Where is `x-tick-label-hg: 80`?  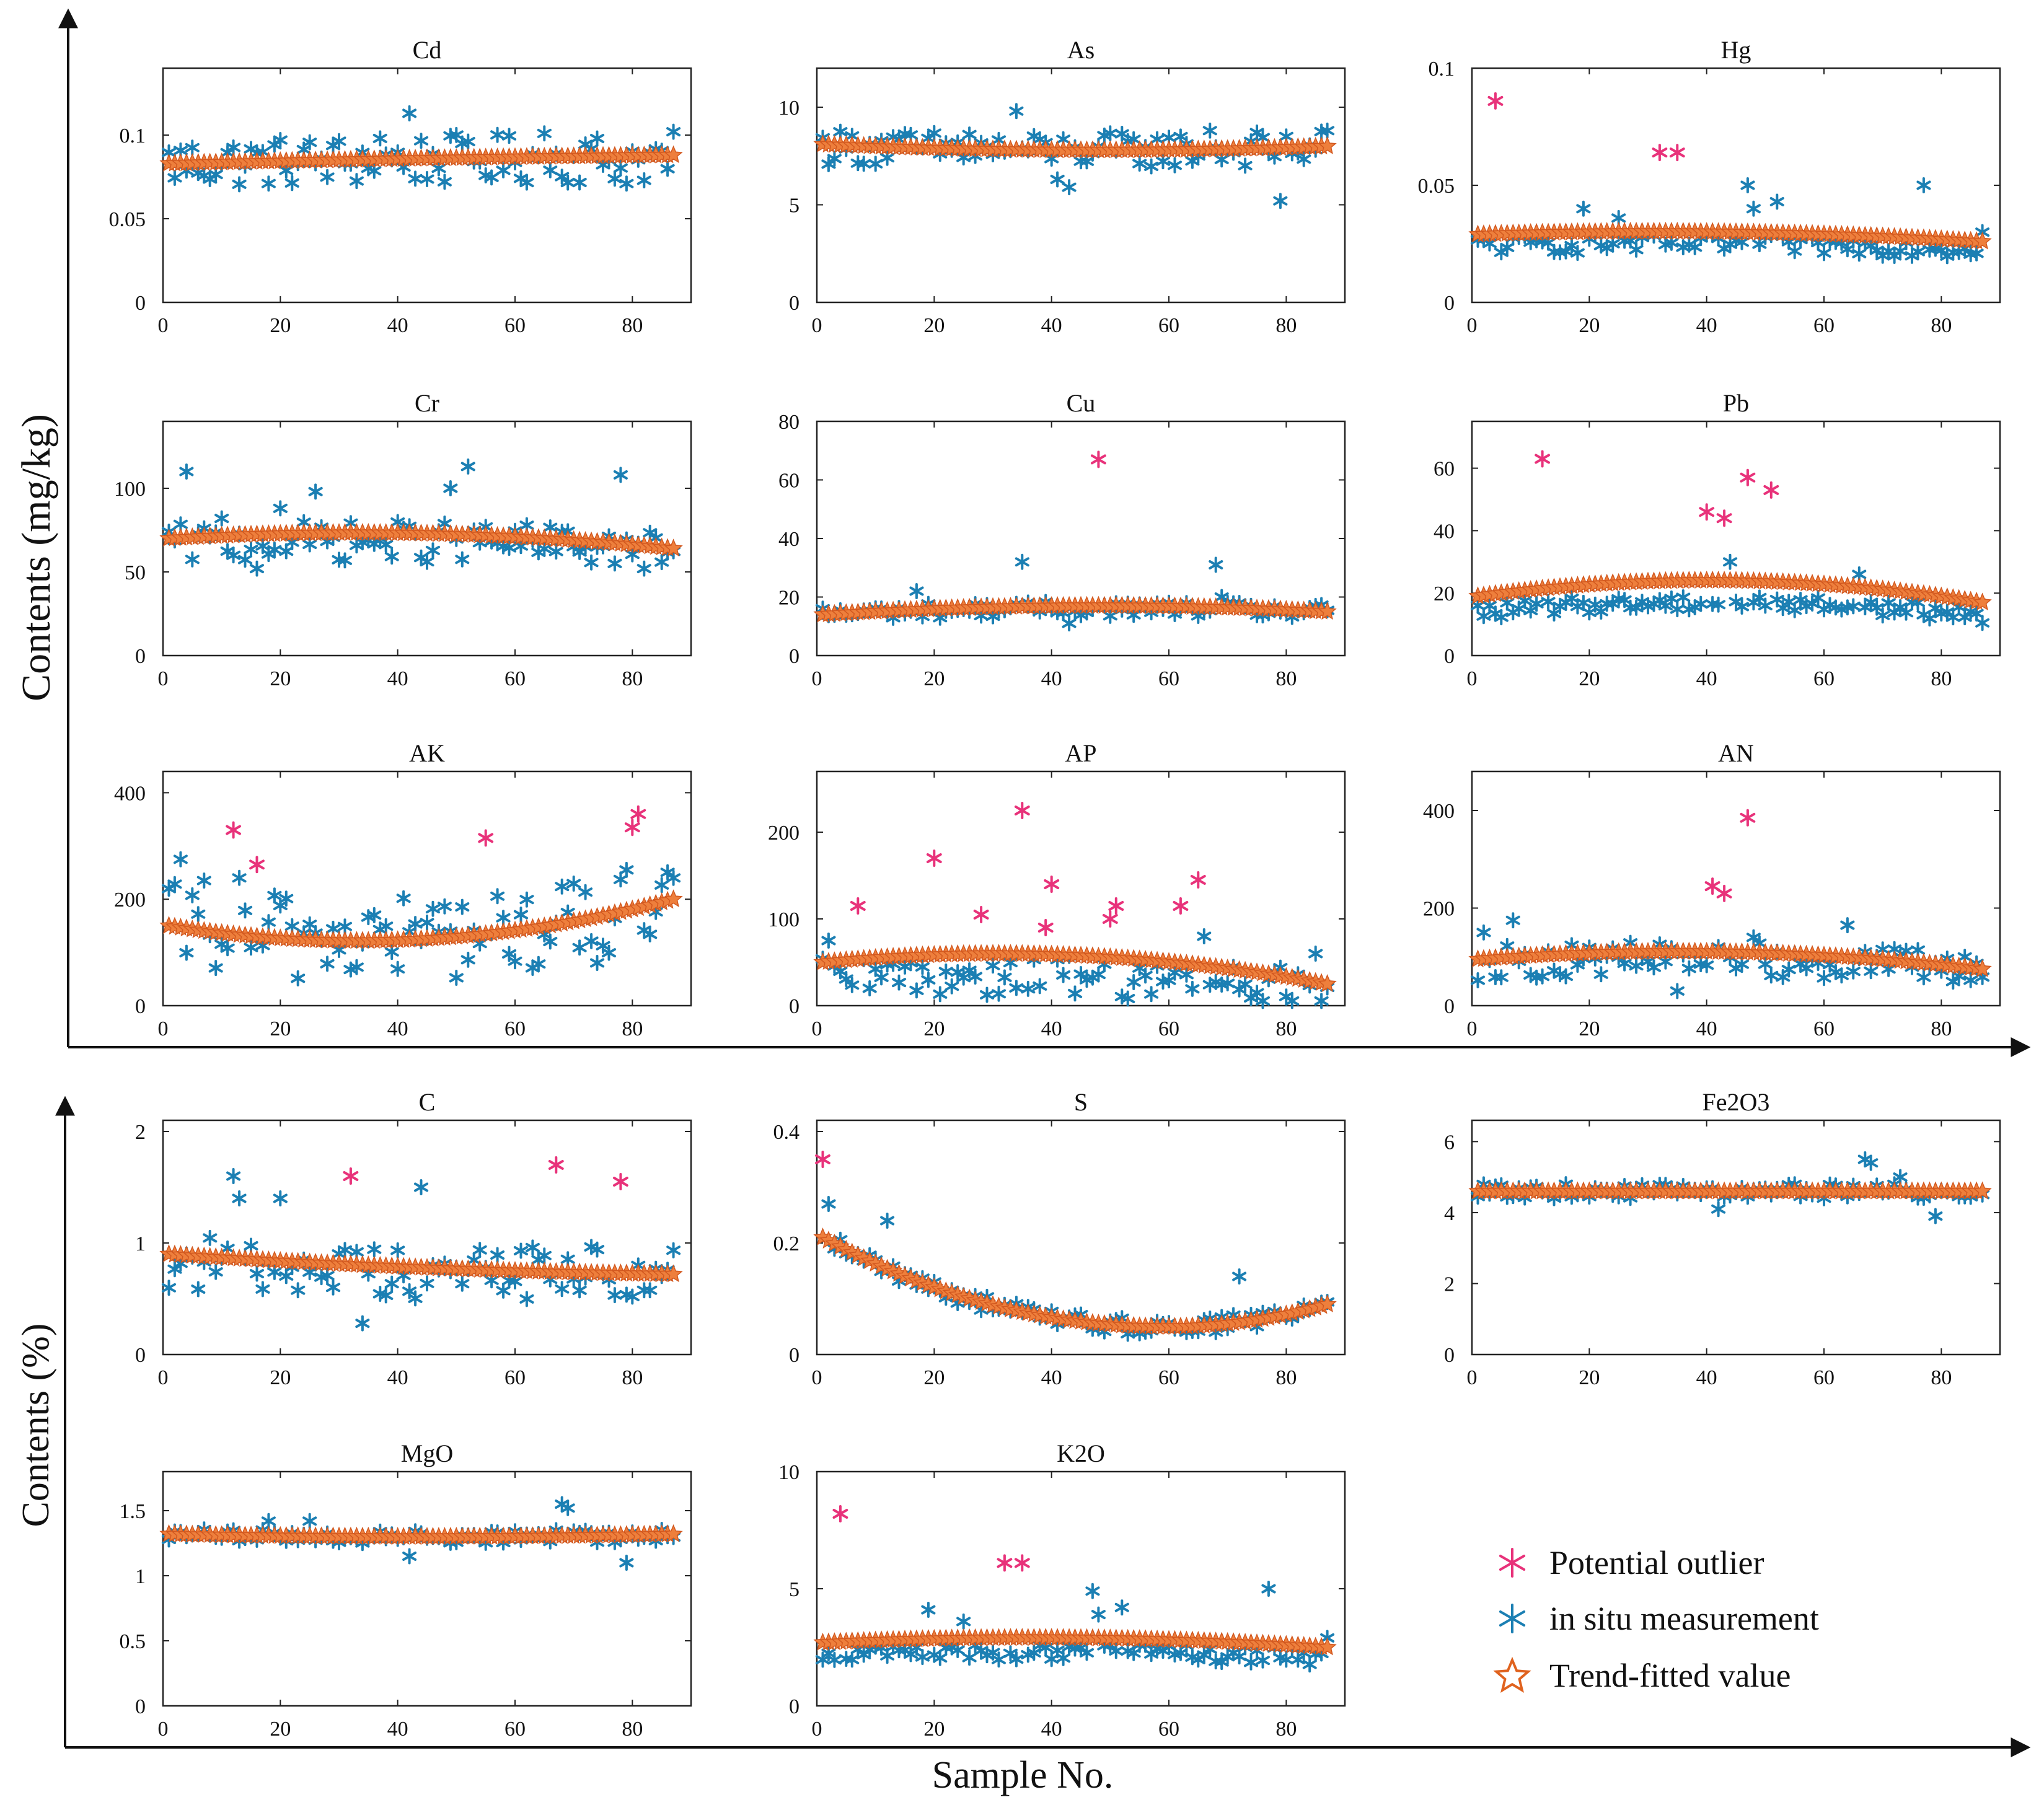
x-tick-label-hg: 80 is located at coordinates (1942, 326).